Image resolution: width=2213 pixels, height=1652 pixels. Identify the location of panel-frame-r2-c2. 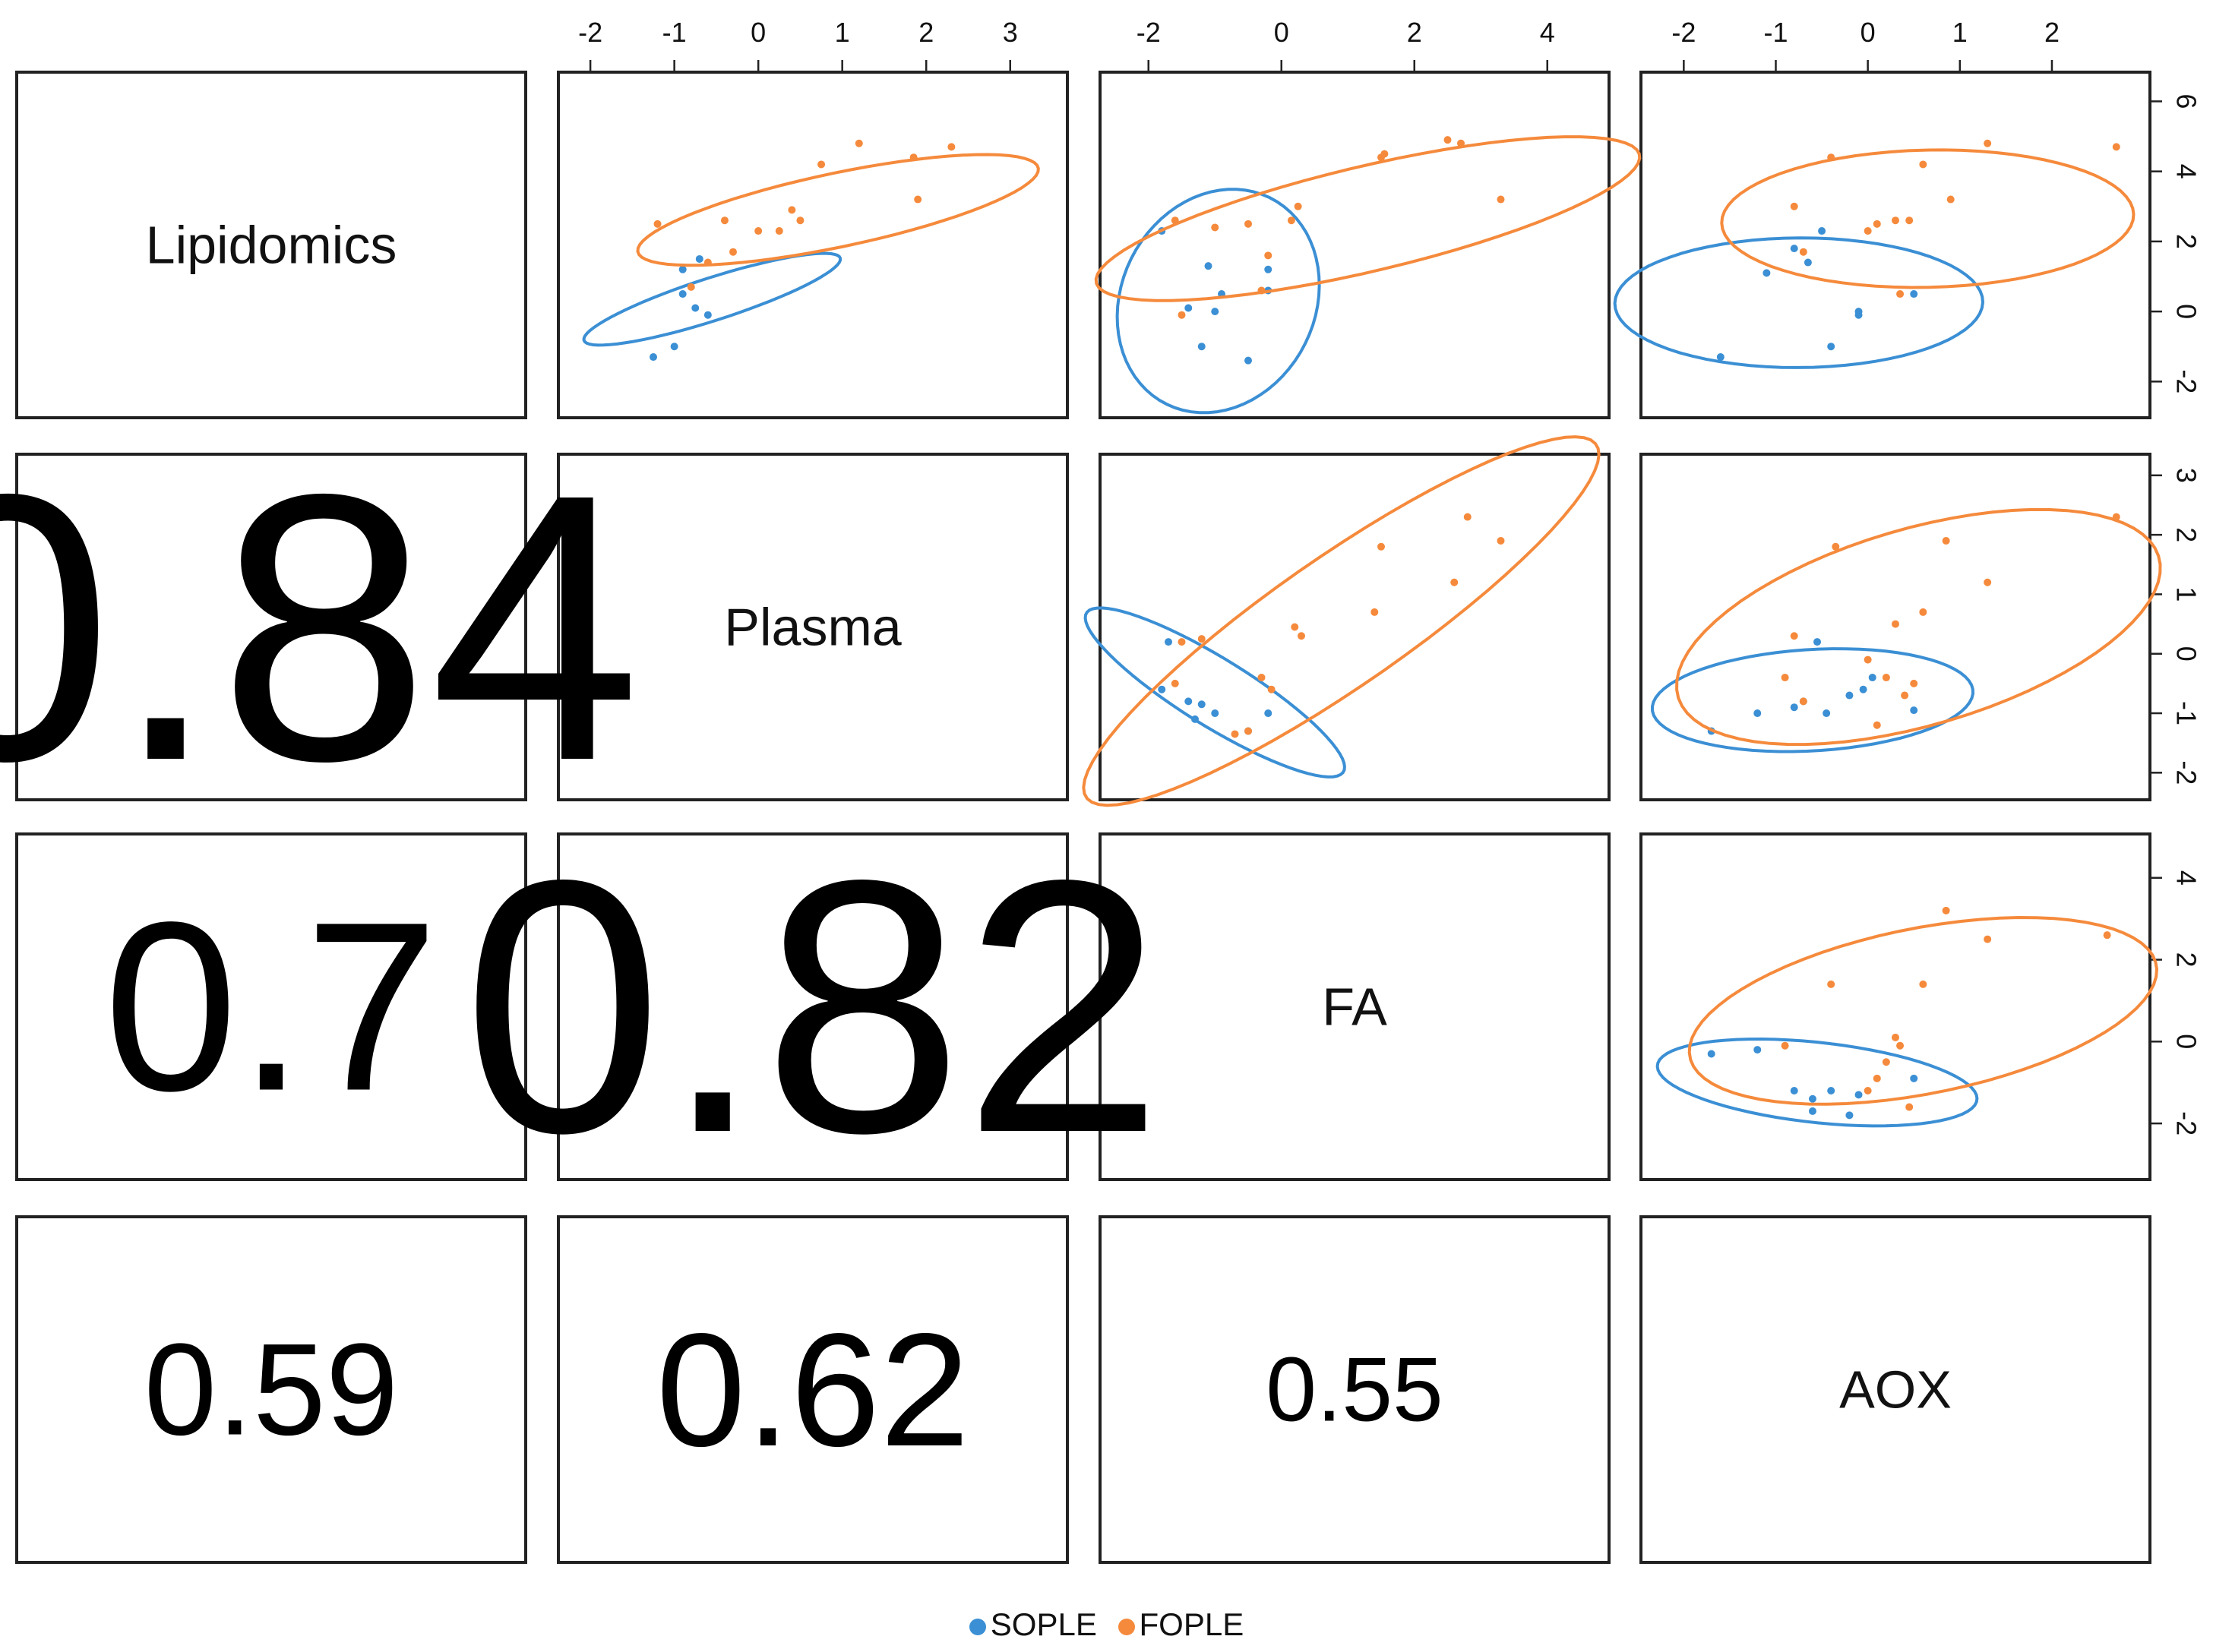
(1355, 1006).